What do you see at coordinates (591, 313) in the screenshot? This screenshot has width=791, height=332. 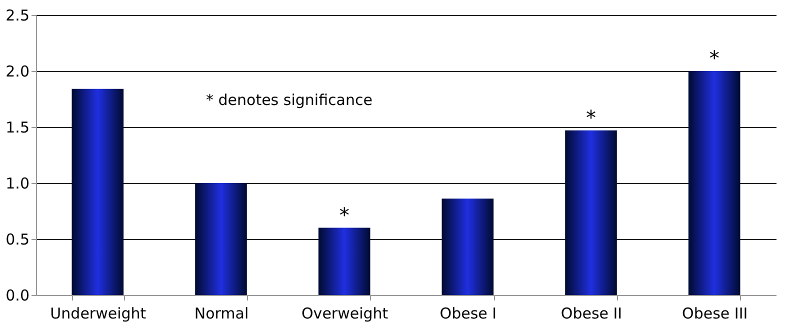 I see `x-tick-label: Obese II` at bounding box center [591, 313].